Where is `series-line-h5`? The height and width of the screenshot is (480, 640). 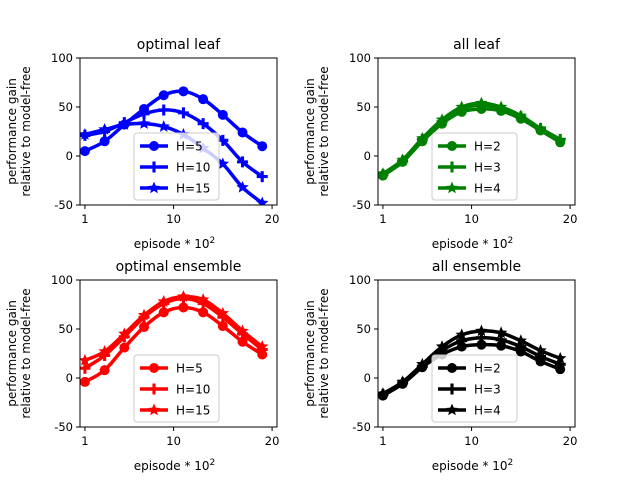 series-line-h5 is located at coordinates (174, 121).